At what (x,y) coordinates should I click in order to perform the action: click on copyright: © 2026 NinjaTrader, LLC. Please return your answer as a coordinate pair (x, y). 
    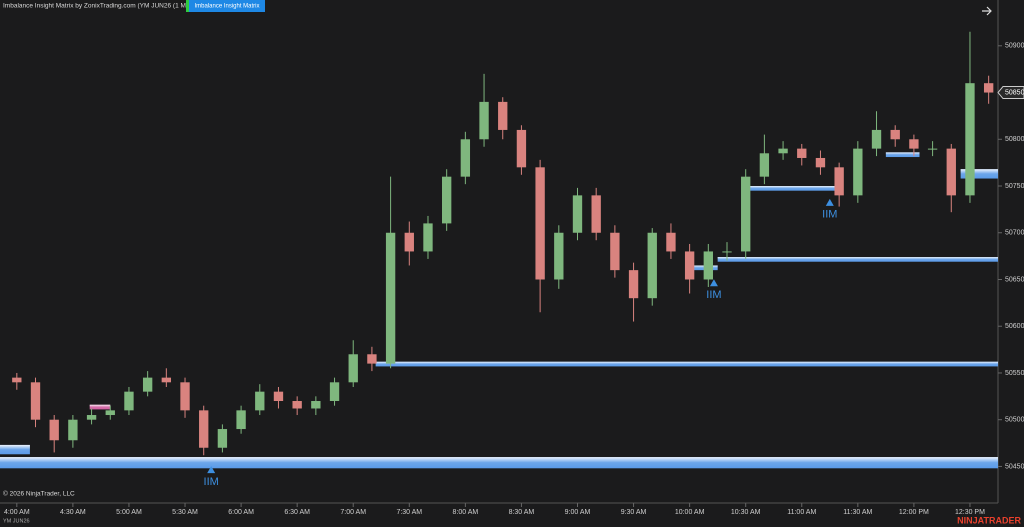
    Looking at the image, I should click on (39, 494).